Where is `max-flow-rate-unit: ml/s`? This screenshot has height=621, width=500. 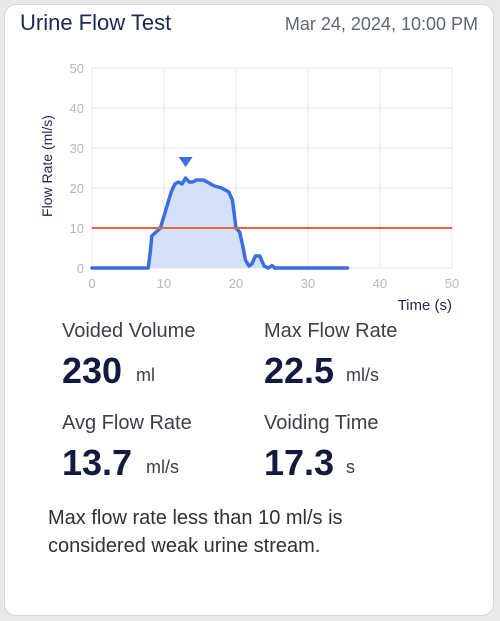 max-flow-rate-unit: ml/s is located at coordinates (362, 375).